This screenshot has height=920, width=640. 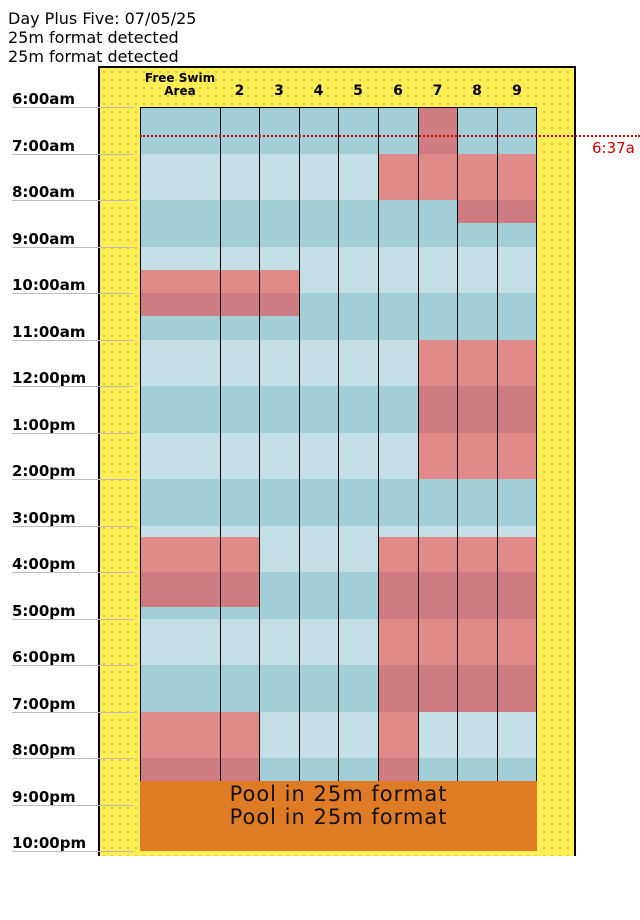 What do you see at coordinates (49, 285) in the screenshot?
I see `time-label: 10:00am` at bounding box center [49, 285].